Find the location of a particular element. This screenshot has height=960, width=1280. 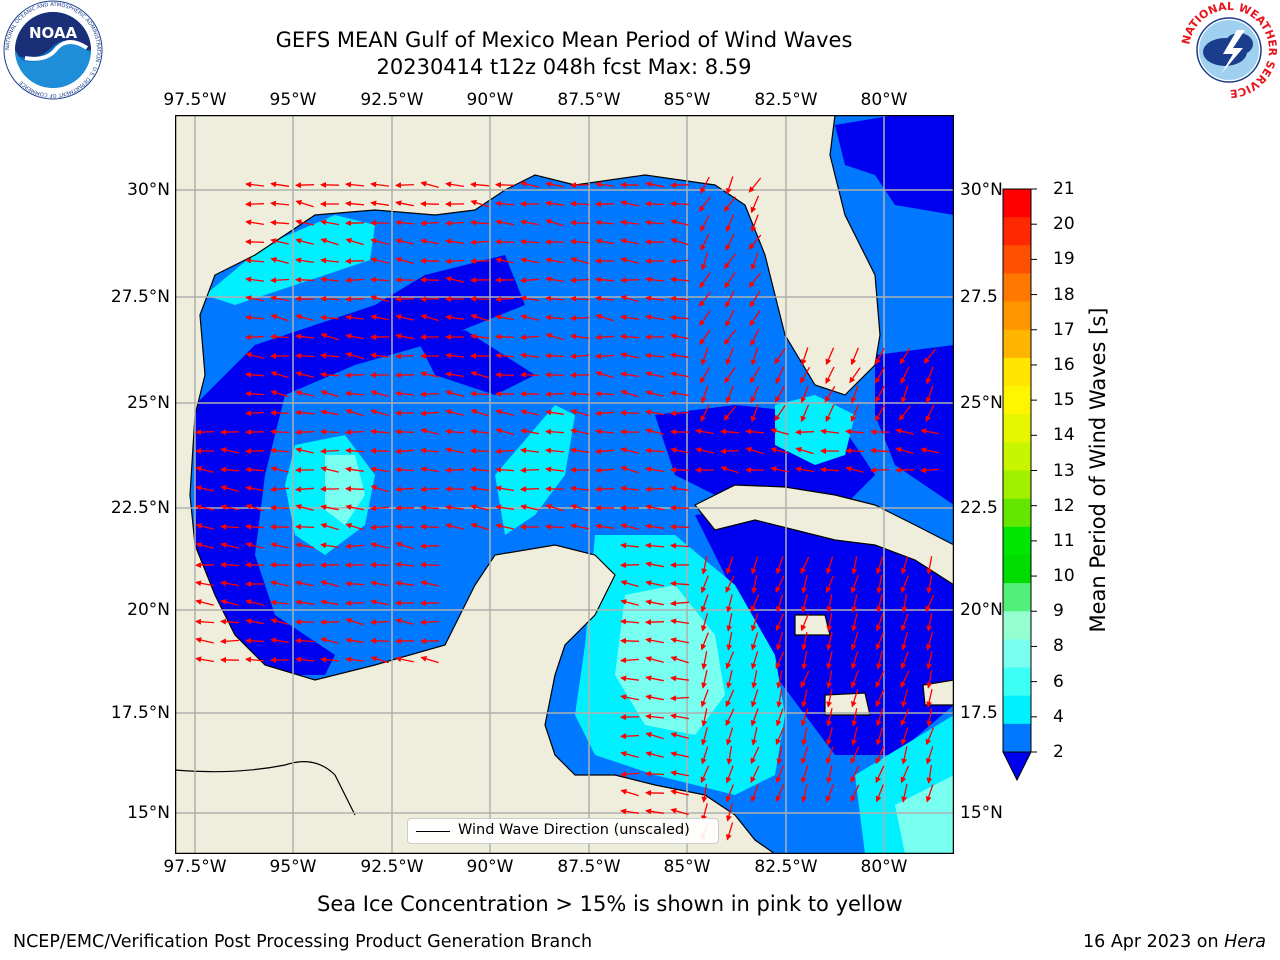

lat-tick-left: 25°N is located at coordinates (148, 403).